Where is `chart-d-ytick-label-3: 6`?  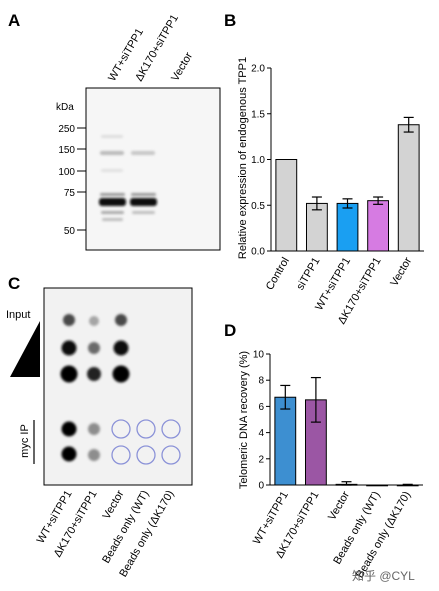
chart-d-ytick-label-3: 6 is located at coordinates (261, 407).